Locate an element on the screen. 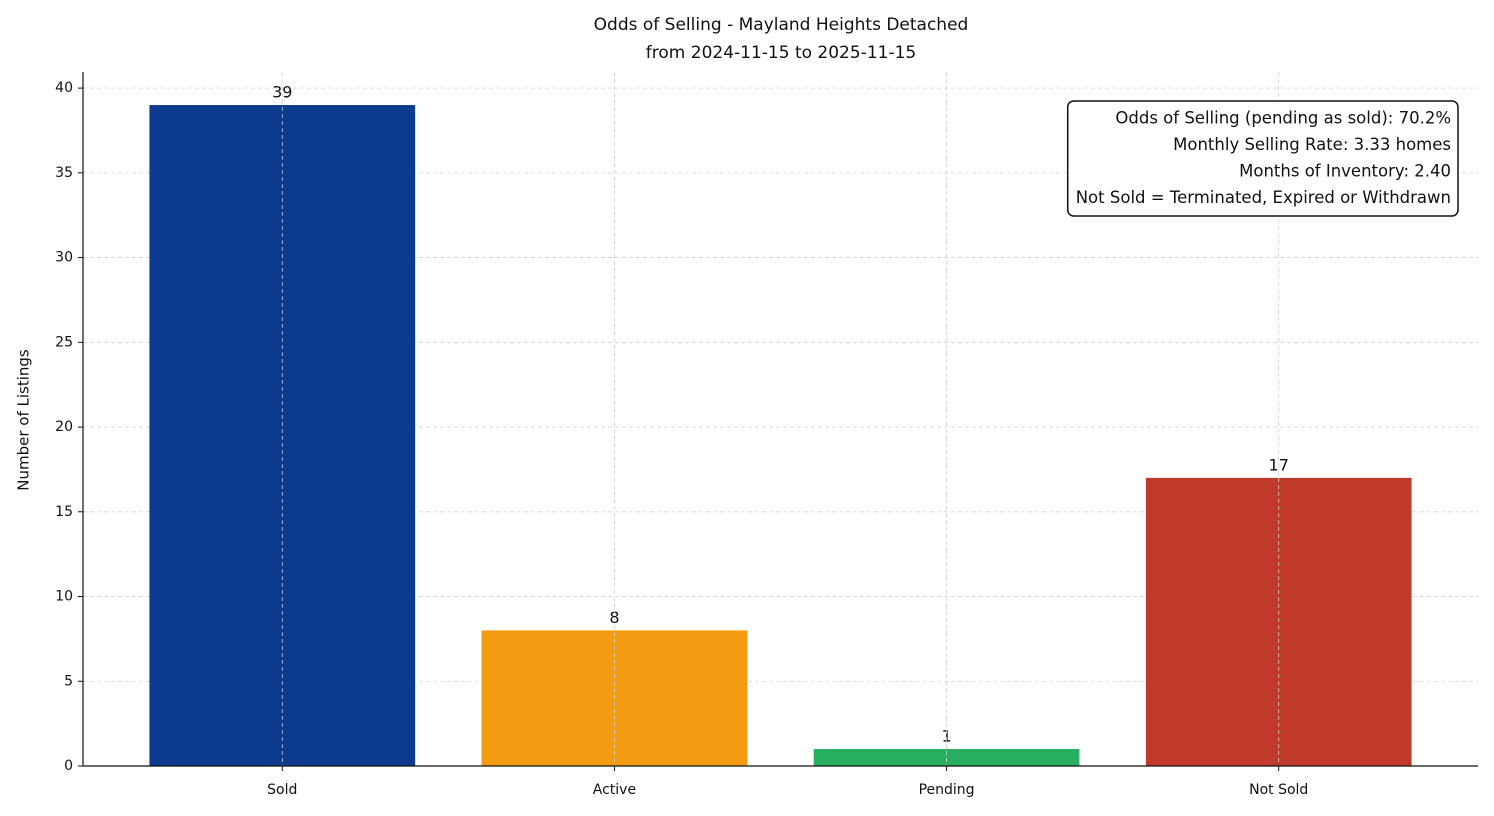 This screenshot has width=1494, height=816. data-label: 39 is located at coordinates (282, 92).